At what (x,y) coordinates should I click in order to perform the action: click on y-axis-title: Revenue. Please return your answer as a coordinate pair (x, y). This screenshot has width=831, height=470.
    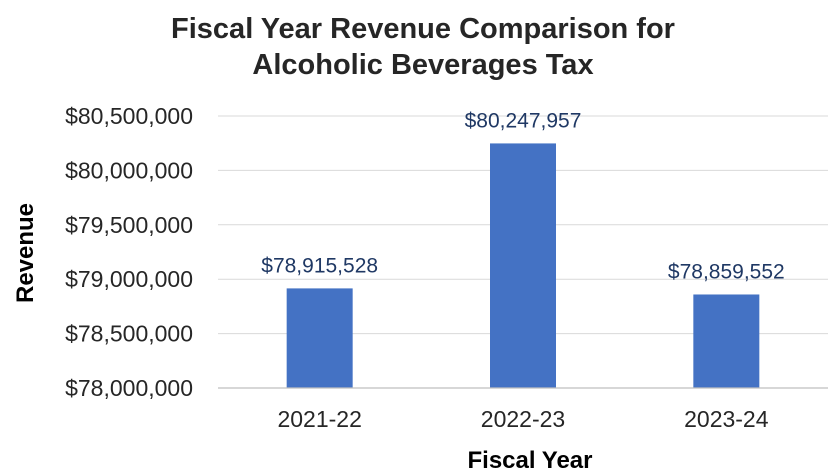
    Looking at the image, I should click on (25, 253).